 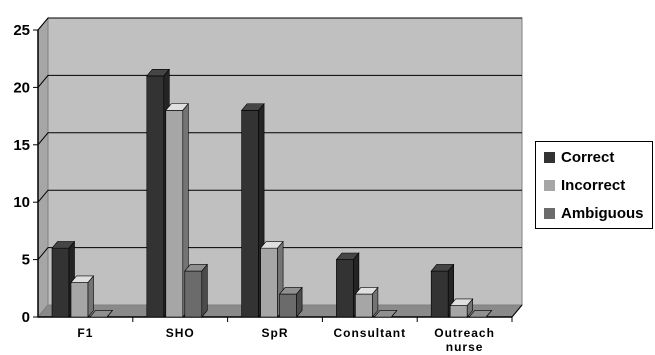 What do you see at coordinates (549, 213) in the screenshot?
I see `legend-swatch-ambiguous` at bounding box center [549, 213].